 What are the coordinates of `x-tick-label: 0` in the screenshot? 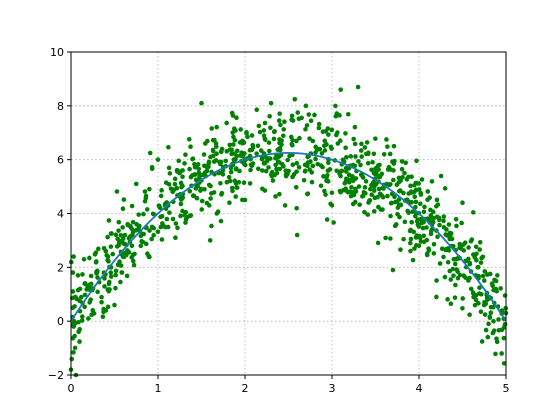 It's located at (71, 388).